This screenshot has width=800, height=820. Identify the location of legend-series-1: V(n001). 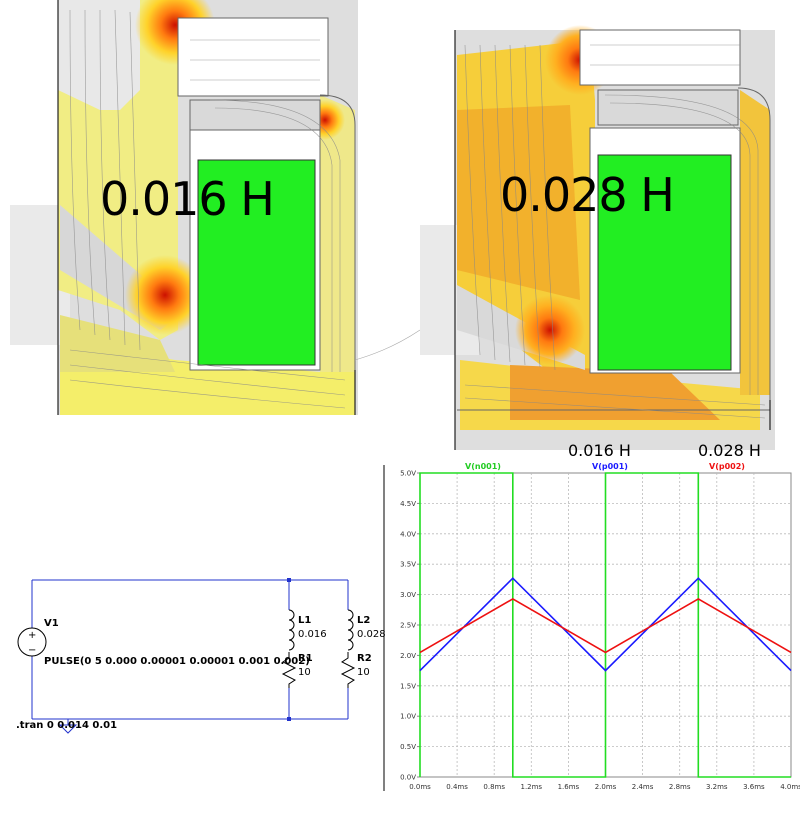
(483, 466).